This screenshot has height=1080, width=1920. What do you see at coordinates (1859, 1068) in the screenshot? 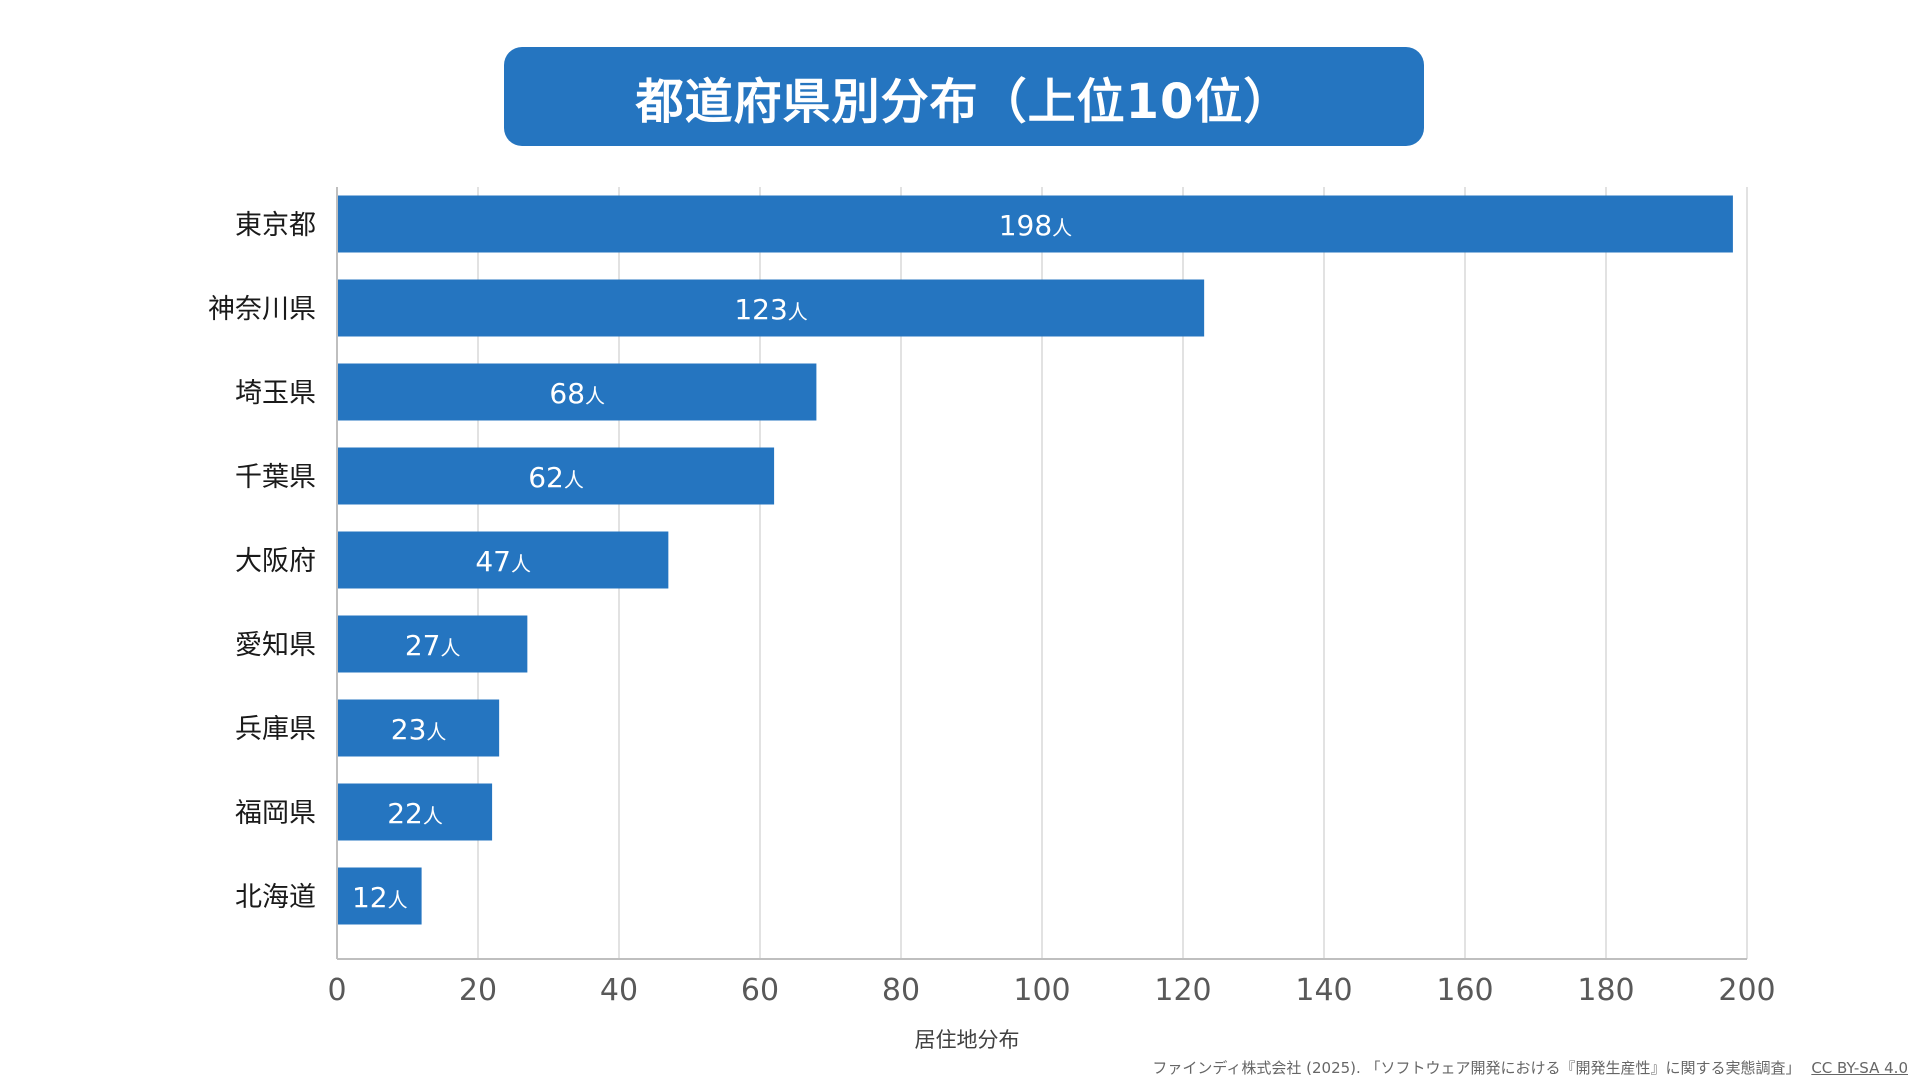
I see `license-link: CC BY-SA 4.0` at bounding box center [1859, 1068].